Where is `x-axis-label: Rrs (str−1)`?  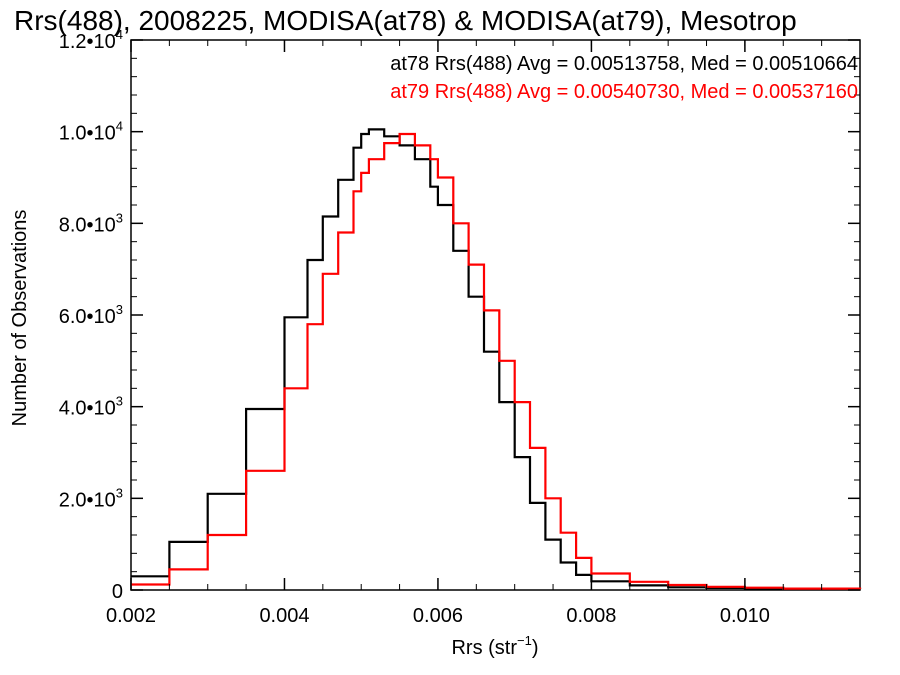
x-axis-label: Rrs (str−1) is located at coordinates (494, 646).